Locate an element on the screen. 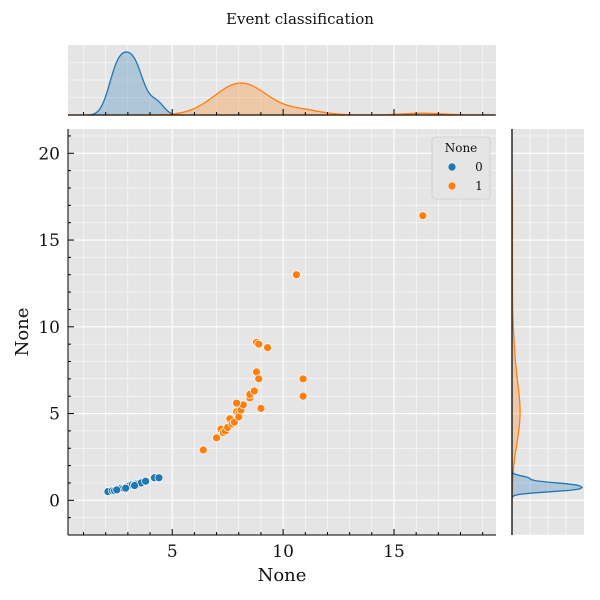  right-marginal-grid is located at coordinates (548, 332).